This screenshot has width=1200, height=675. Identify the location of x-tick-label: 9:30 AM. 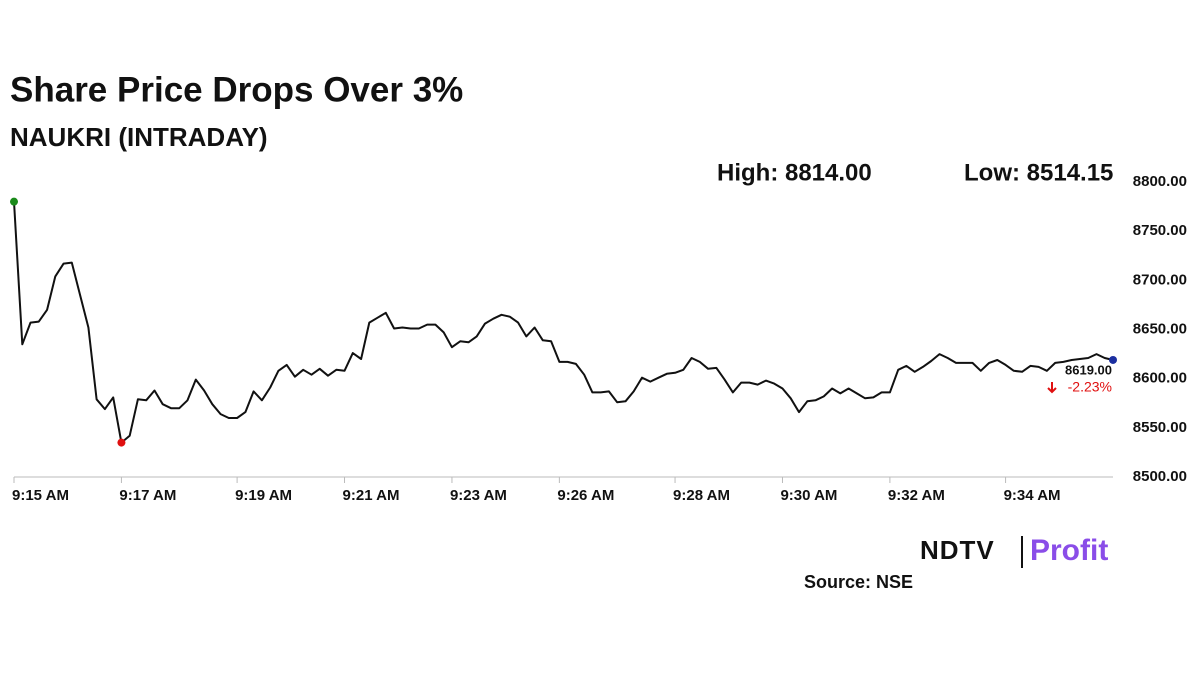
(808, 495).